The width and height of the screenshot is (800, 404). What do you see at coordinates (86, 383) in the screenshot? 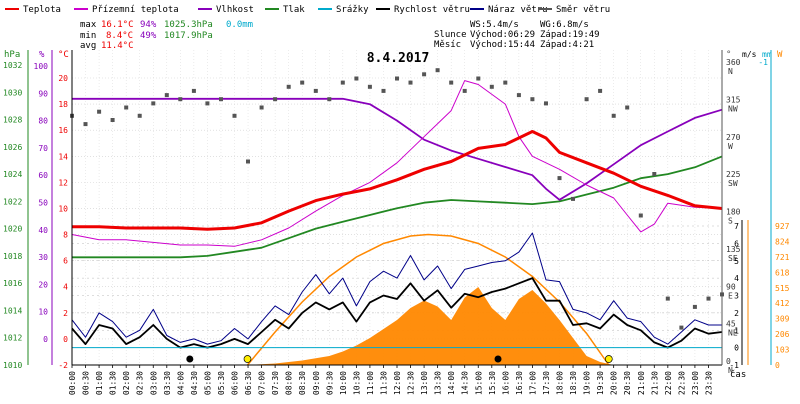
I see `x-tick-label: 00:30` at bounding box center [86, 383].